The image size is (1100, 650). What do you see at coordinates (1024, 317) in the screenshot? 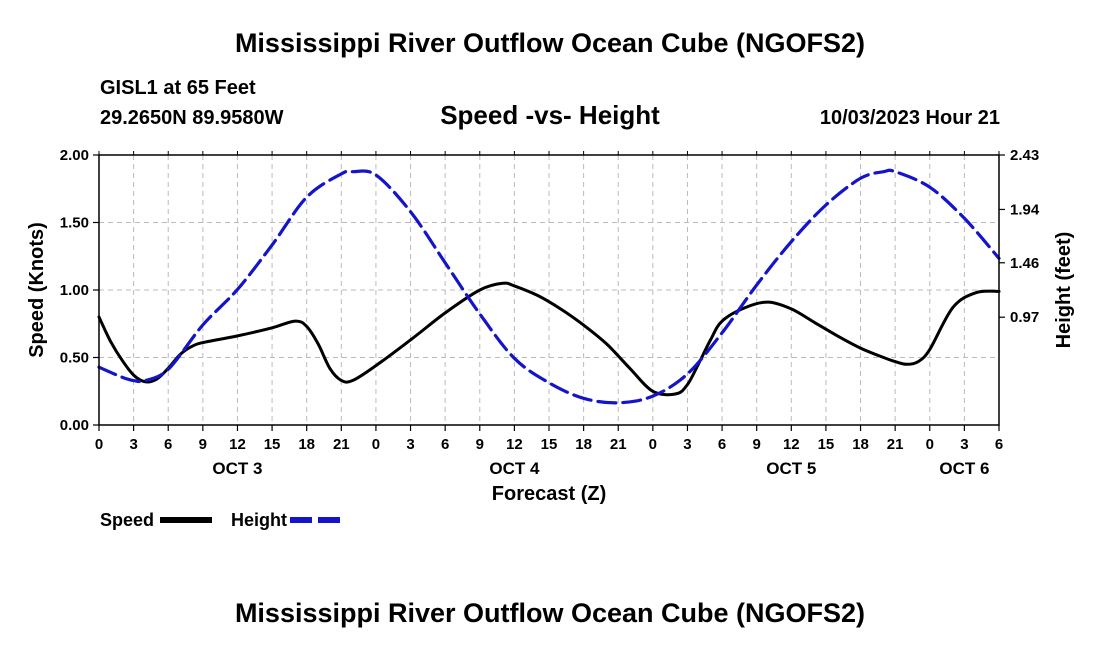
I see `y-tick-label-right: 0.97` at bounding box center [1024, 317].